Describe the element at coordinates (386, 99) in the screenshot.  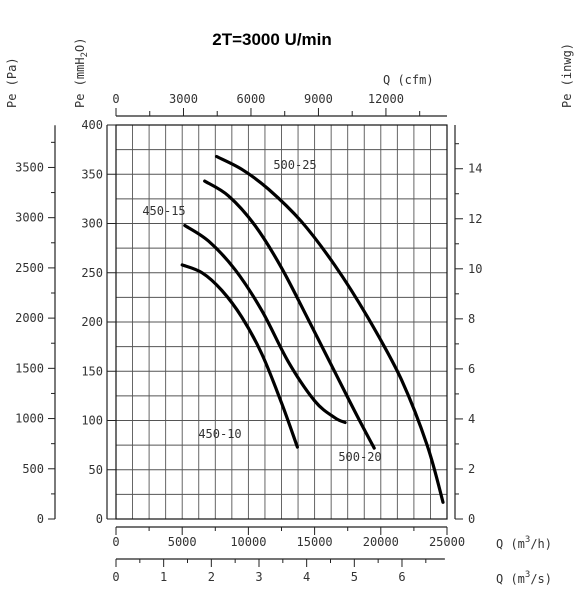
I see `top-tick-label: 12000` at that location.